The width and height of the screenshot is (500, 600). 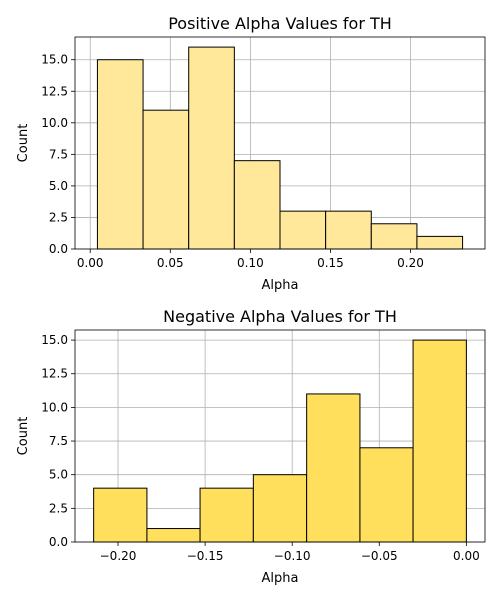 What do you see at coordinates (250, 263) in the screenshot?
I see `x-tick-label: 0.10` at bounding box center [250, 263].